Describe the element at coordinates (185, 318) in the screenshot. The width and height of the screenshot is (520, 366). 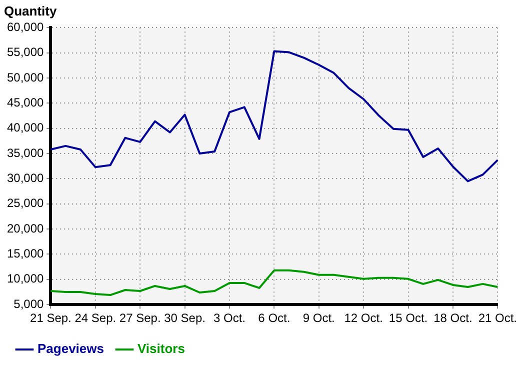
I see `x-tick-label: 30 Sep.` at that location.